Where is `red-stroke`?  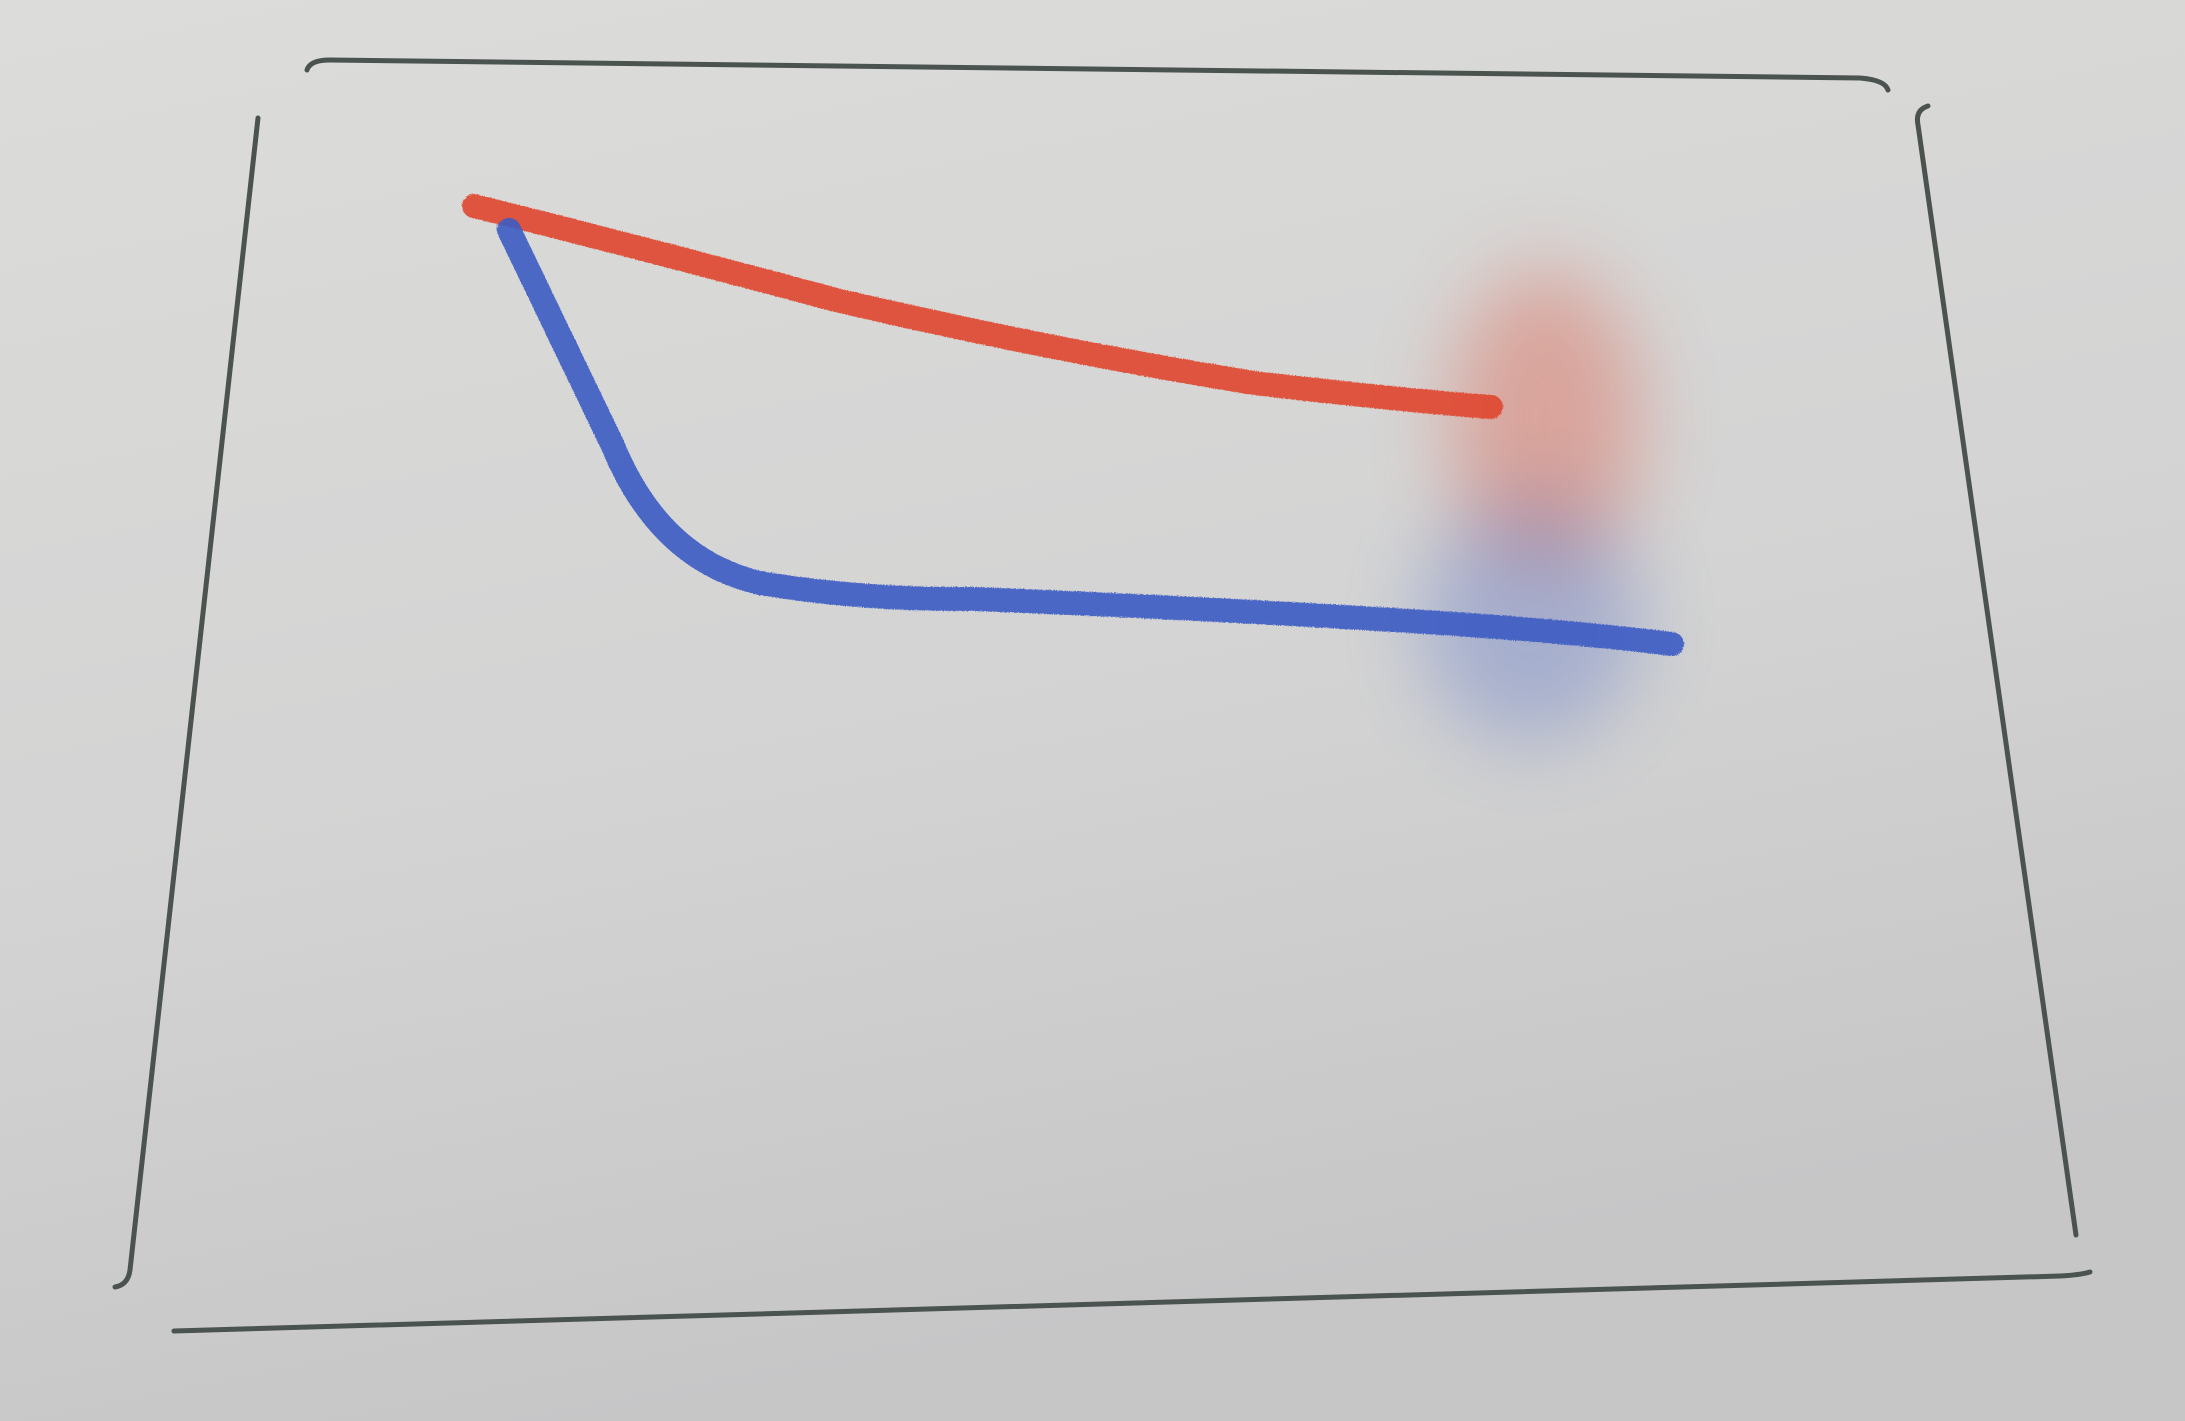 red-stroke is located at coordinates (982, 306).